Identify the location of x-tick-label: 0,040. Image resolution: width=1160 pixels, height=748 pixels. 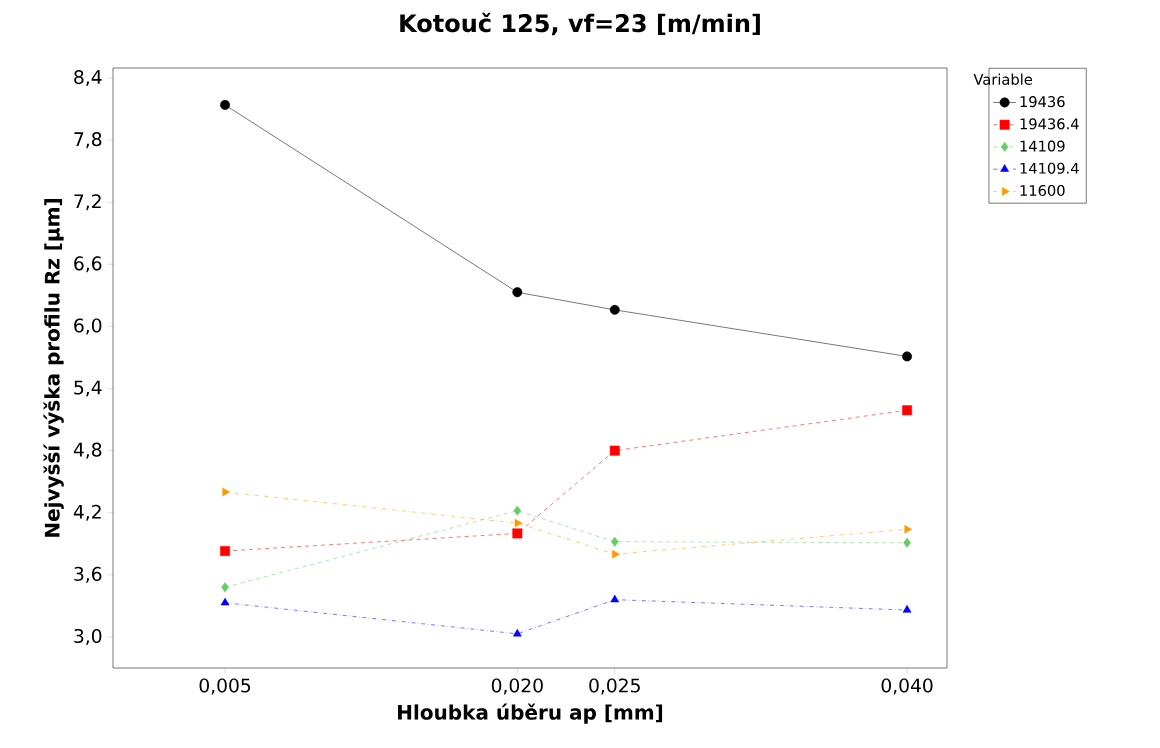
(907, 686).